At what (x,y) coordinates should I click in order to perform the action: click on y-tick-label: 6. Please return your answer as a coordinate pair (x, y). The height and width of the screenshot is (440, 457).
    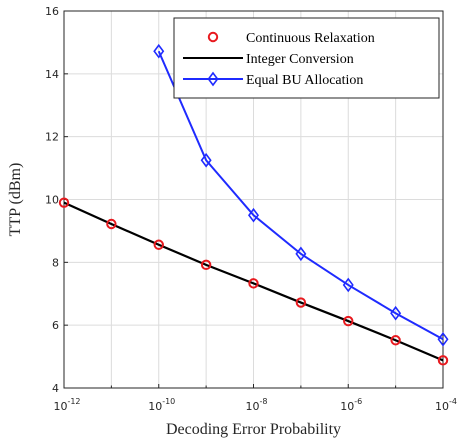
    Looking at the image, I should click on (55, 325).